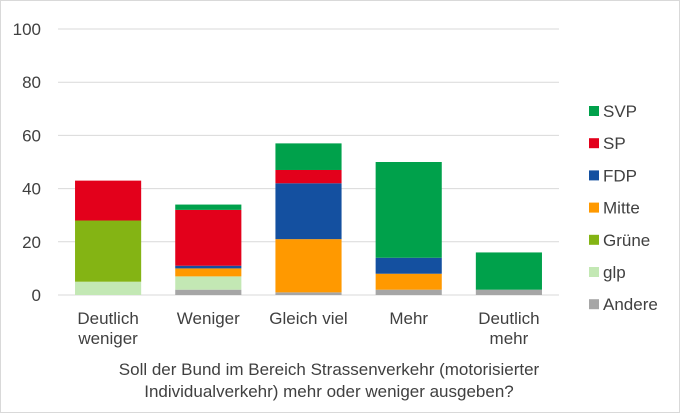 The image size is (680, 417). I want to click on y-tick-label-20: 20, so click(31, 242).